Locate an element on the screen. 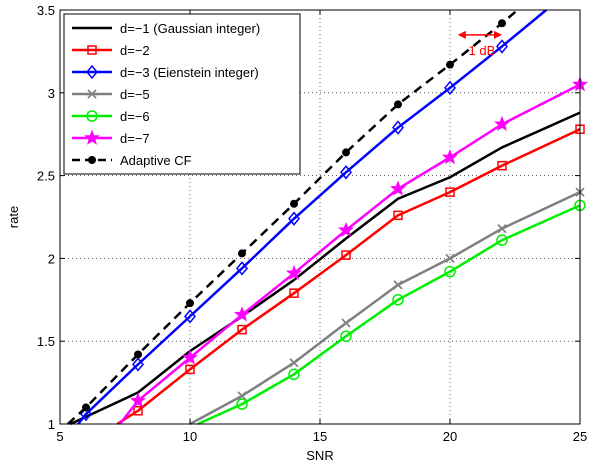  legend-label: d=−2 is located at coordinates (135, 50).